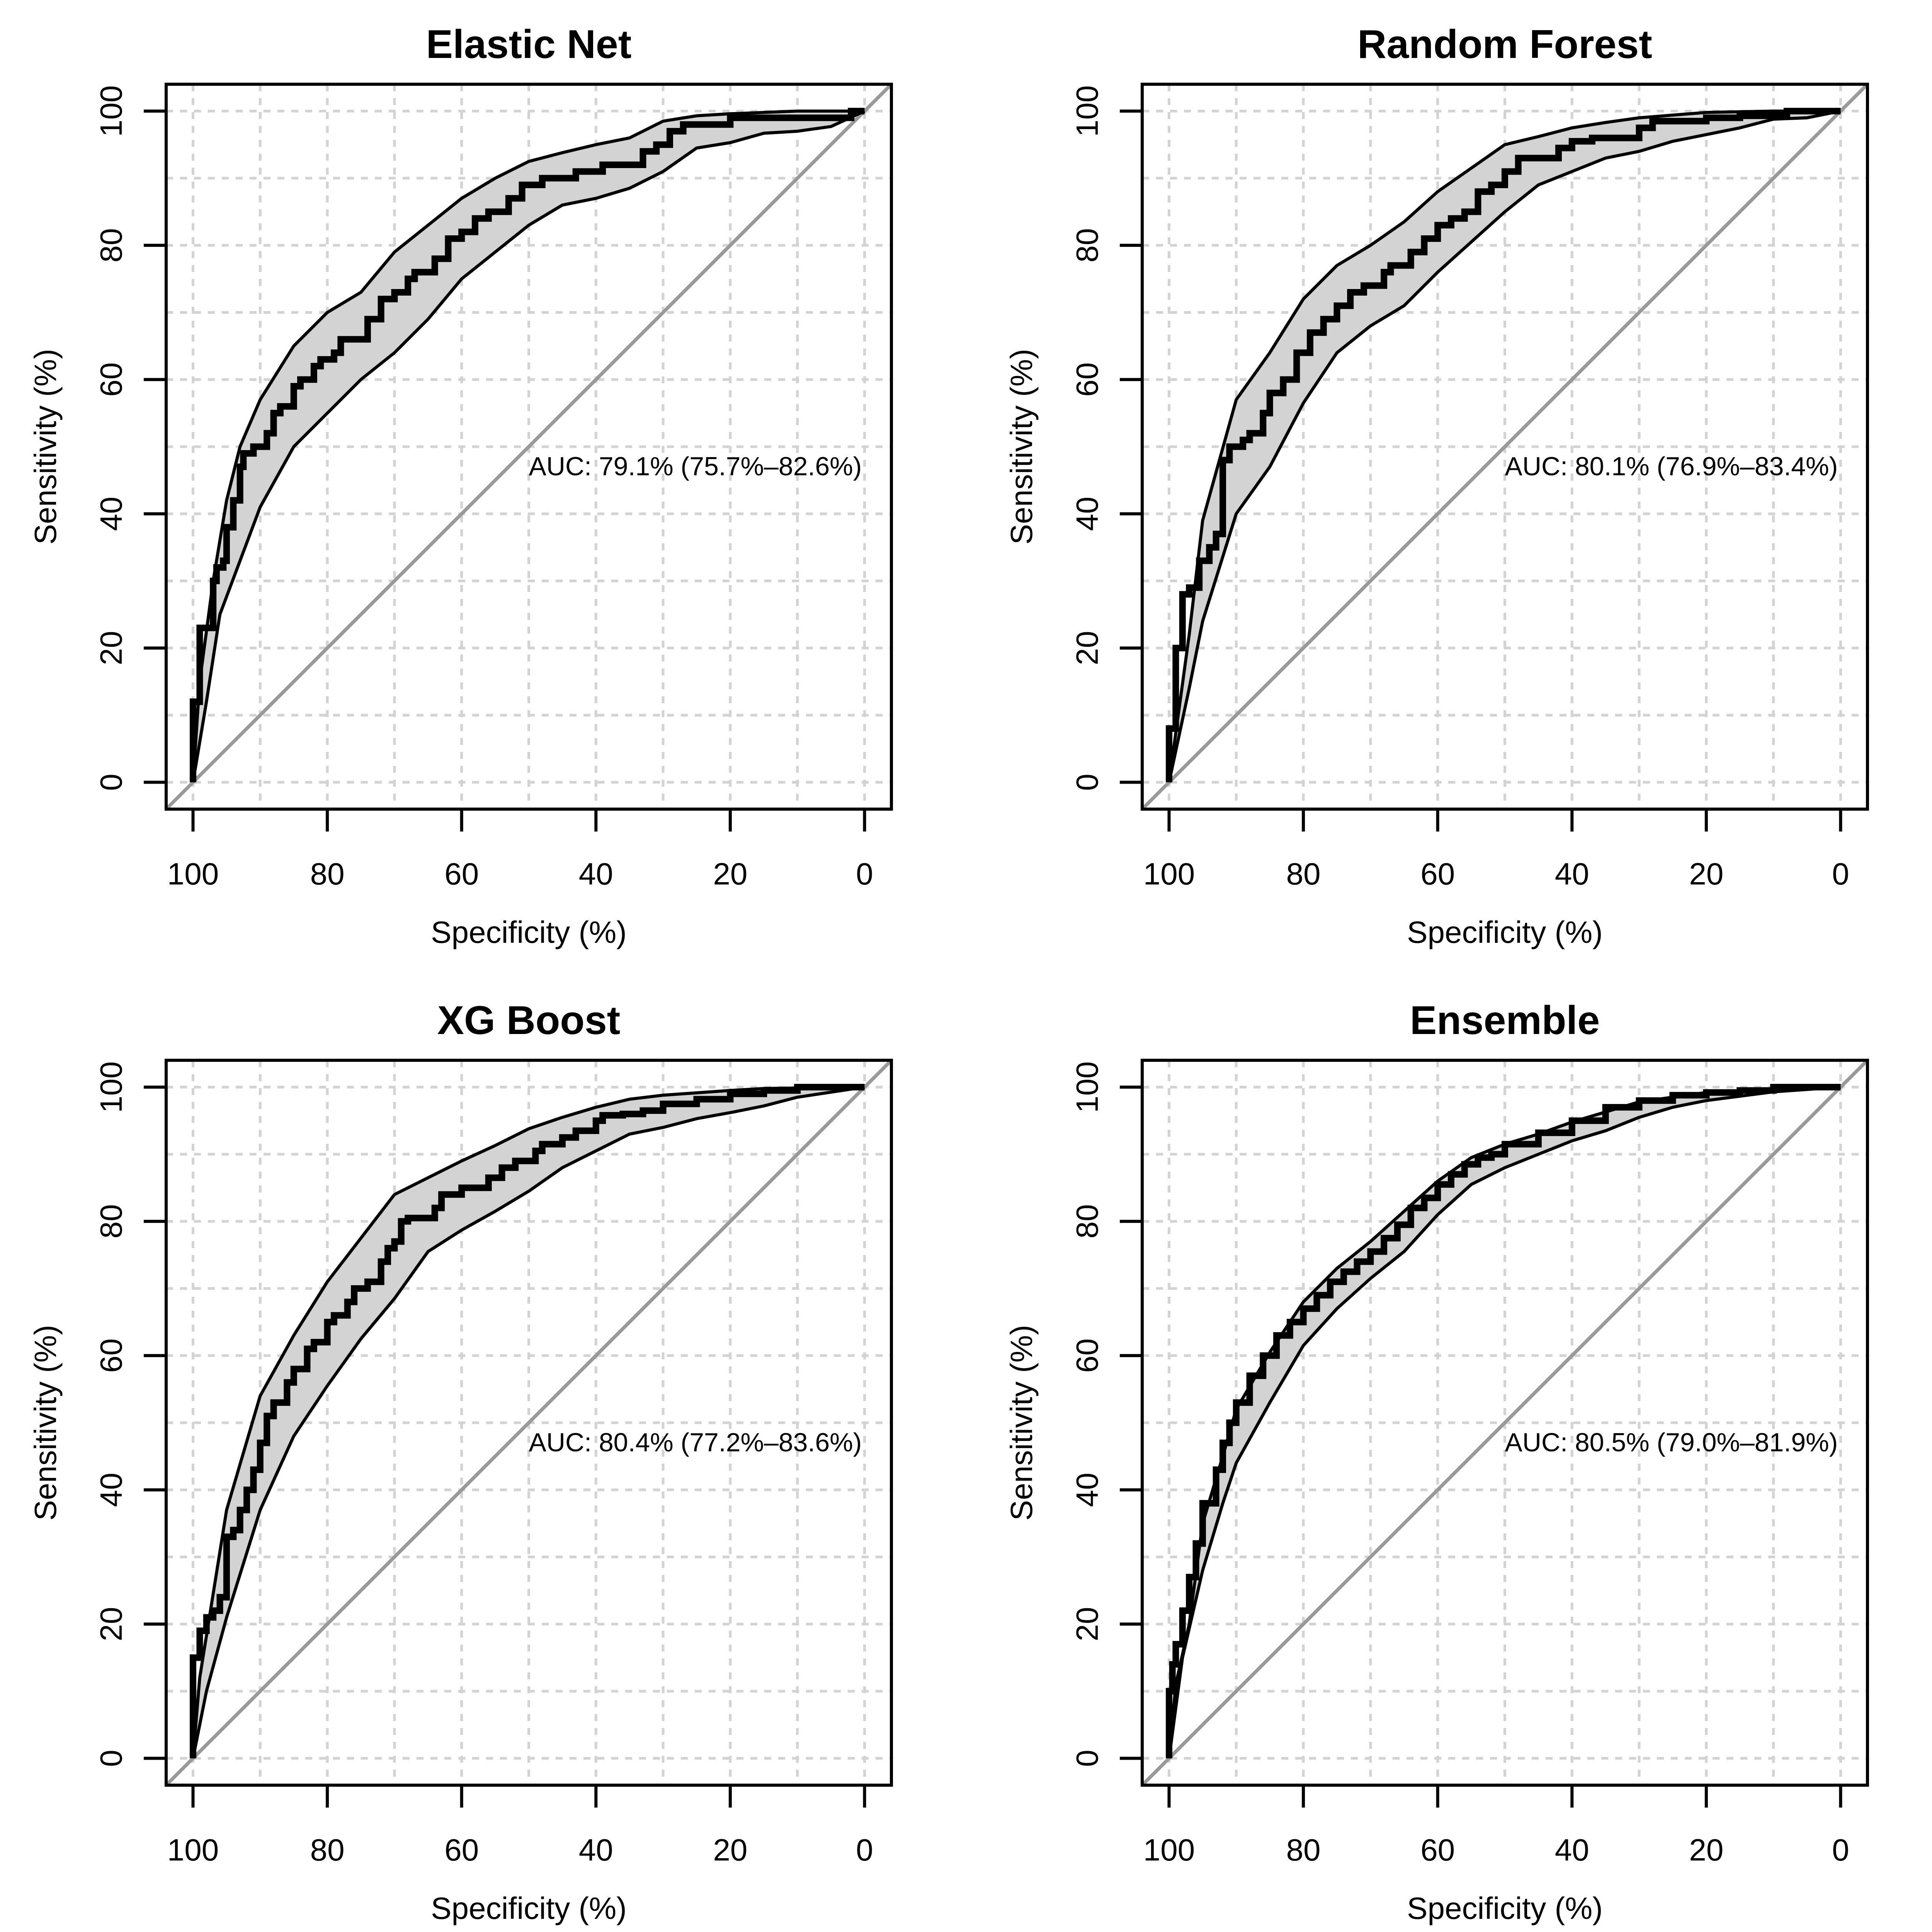 The width and height of the screenshot is (1932, 1932). I want to click on chart-title: Ensemble, so click(1505, 1020).